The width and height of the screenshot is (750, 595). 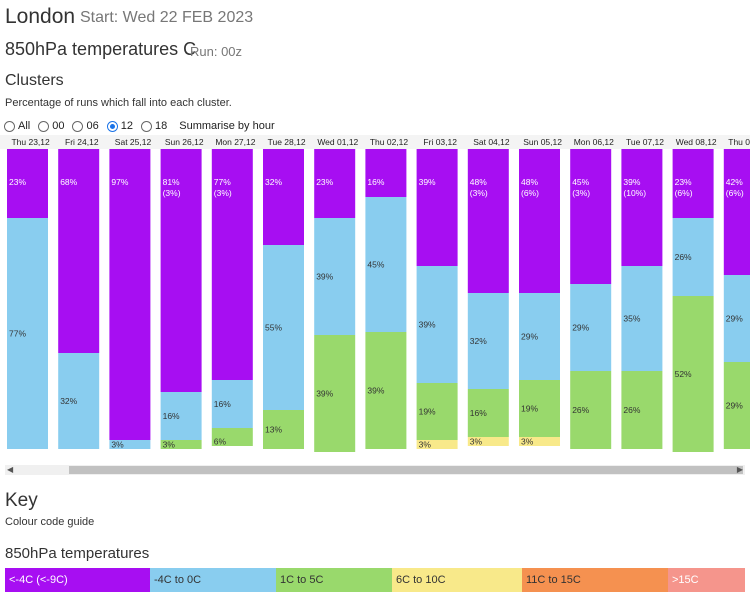 I want to click on scrollbar-thumb, so click(x=406, y=470).